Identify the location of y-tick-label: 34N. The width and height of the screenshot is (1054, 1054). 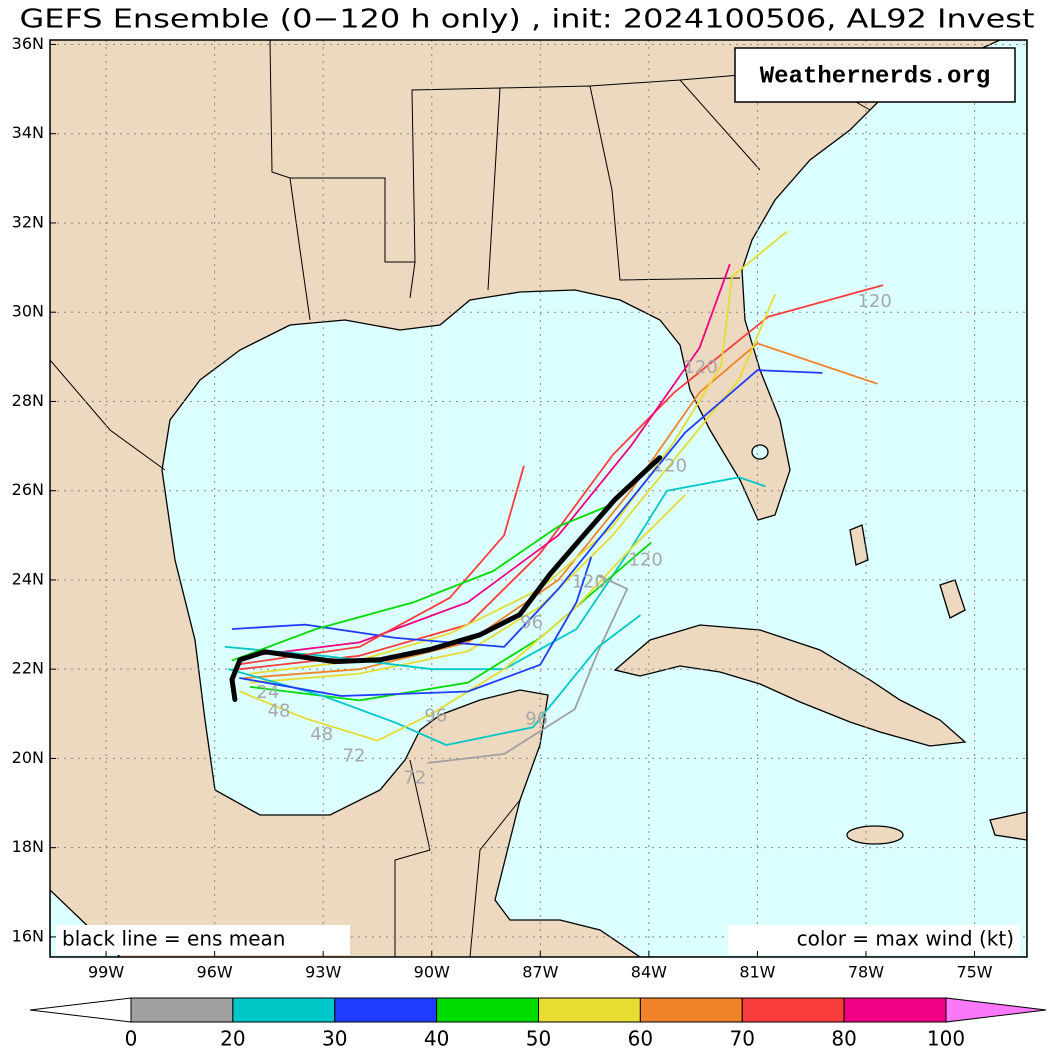
(28, 132).